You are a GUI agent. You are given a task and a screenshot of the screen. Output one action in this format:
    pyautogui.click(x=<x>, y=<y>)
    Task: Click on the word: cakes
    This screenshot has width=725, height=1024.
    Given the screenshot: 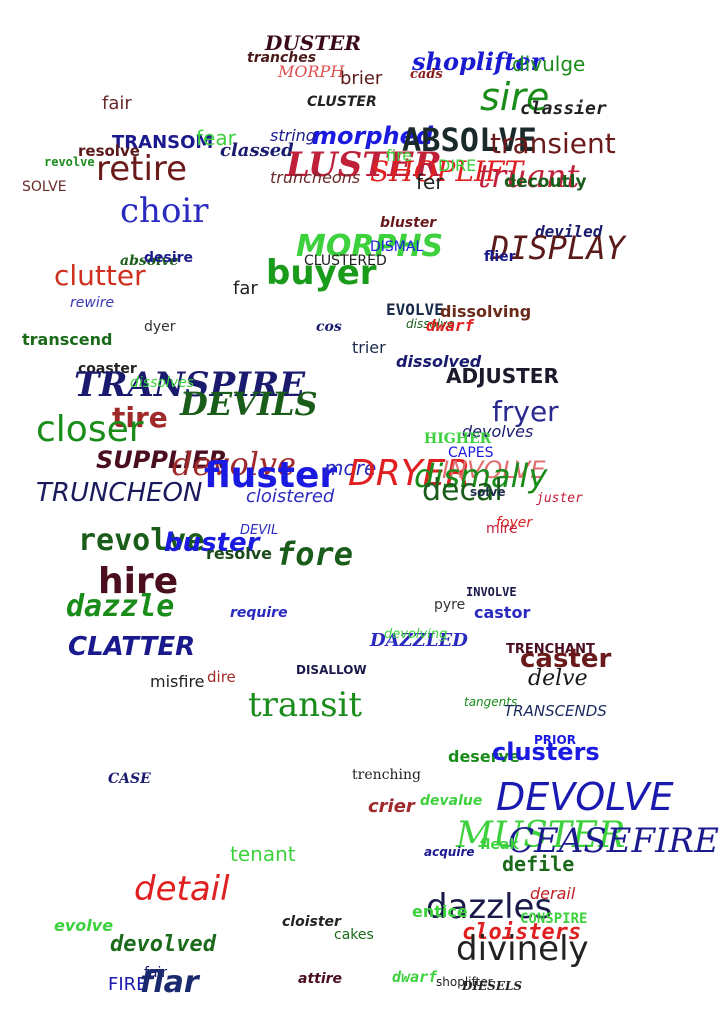 What is the action you would take?
    pyautogui.click(x=354, y=935)
    